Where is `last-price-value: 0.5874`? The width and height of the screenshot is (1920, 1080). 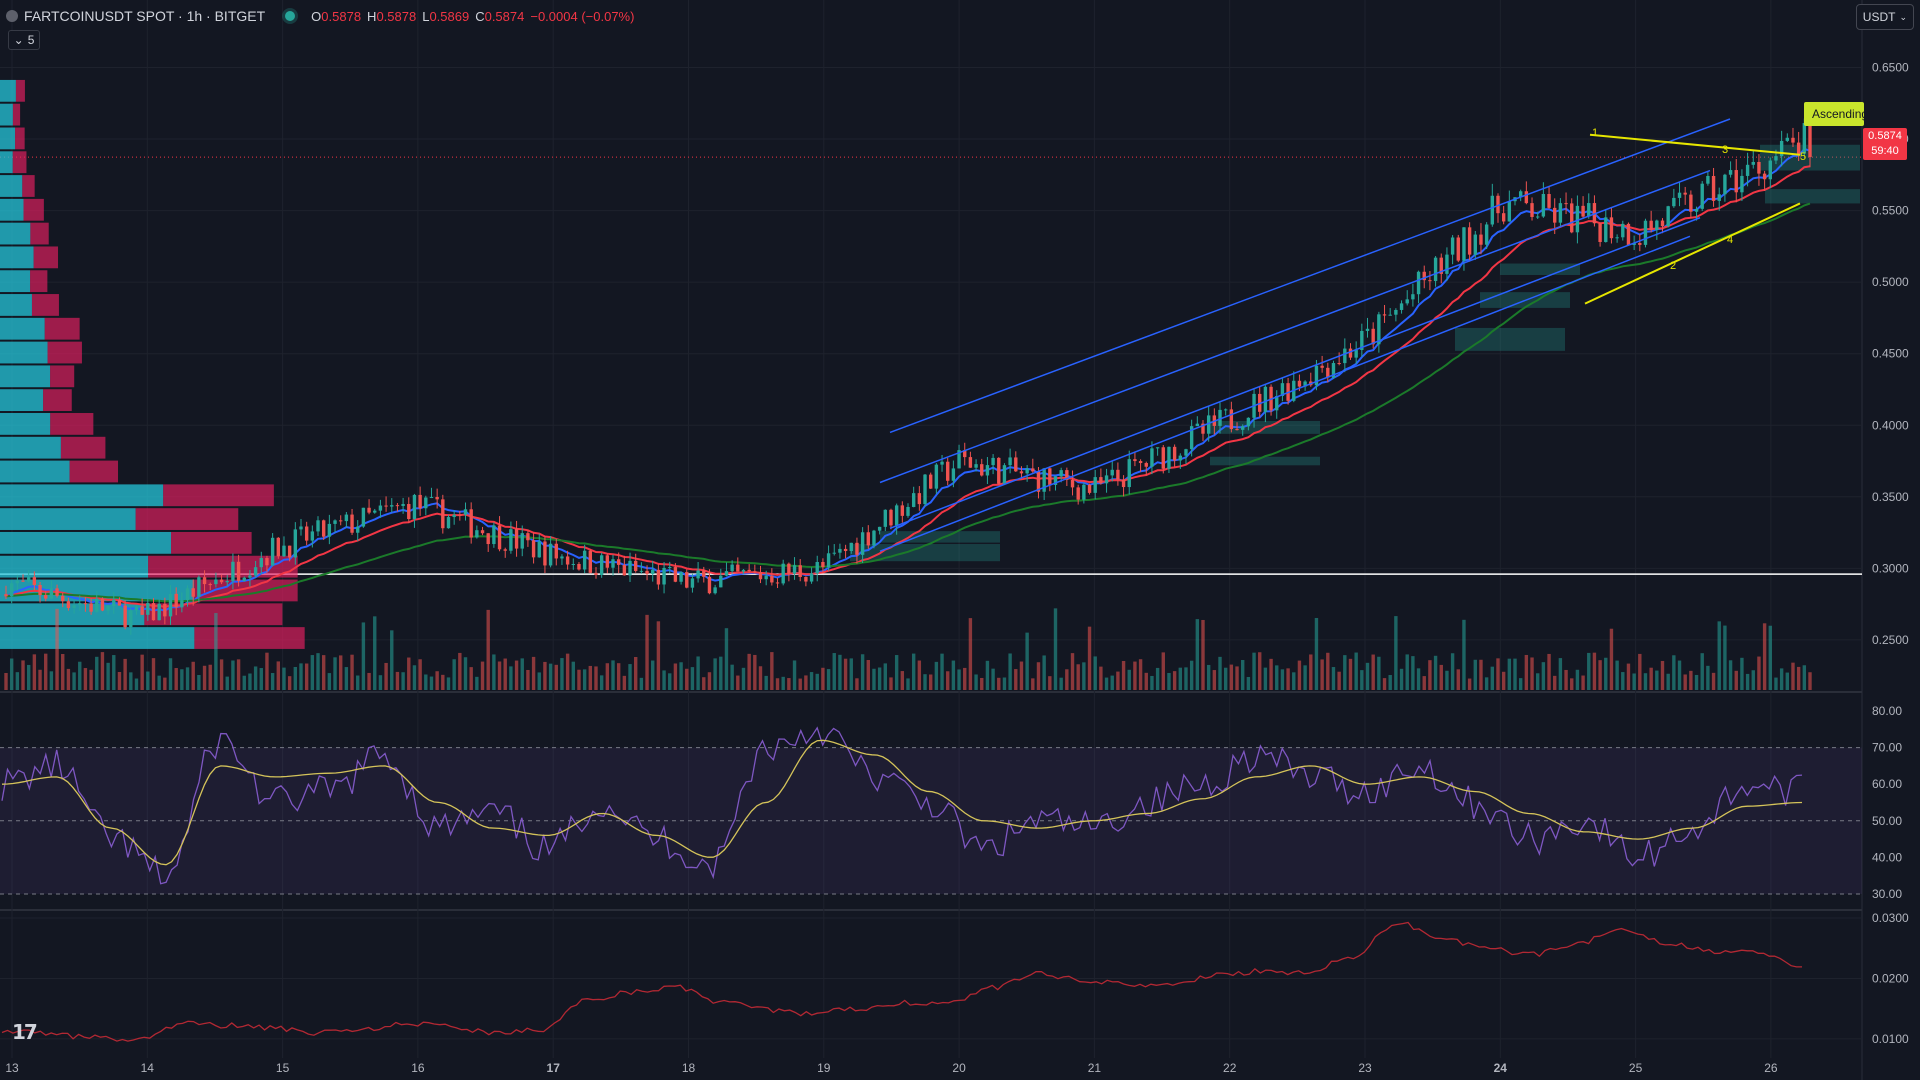 last-price-value: 0.5874 is located at coordinates (1885, 136).